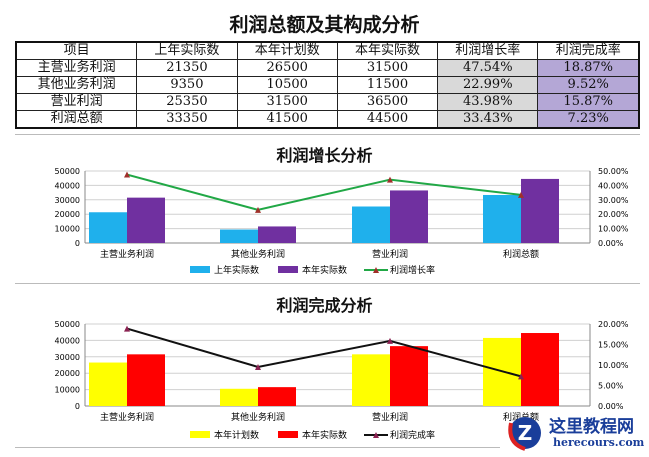  I want to click on cell: 15.87%, so click(588, 102).